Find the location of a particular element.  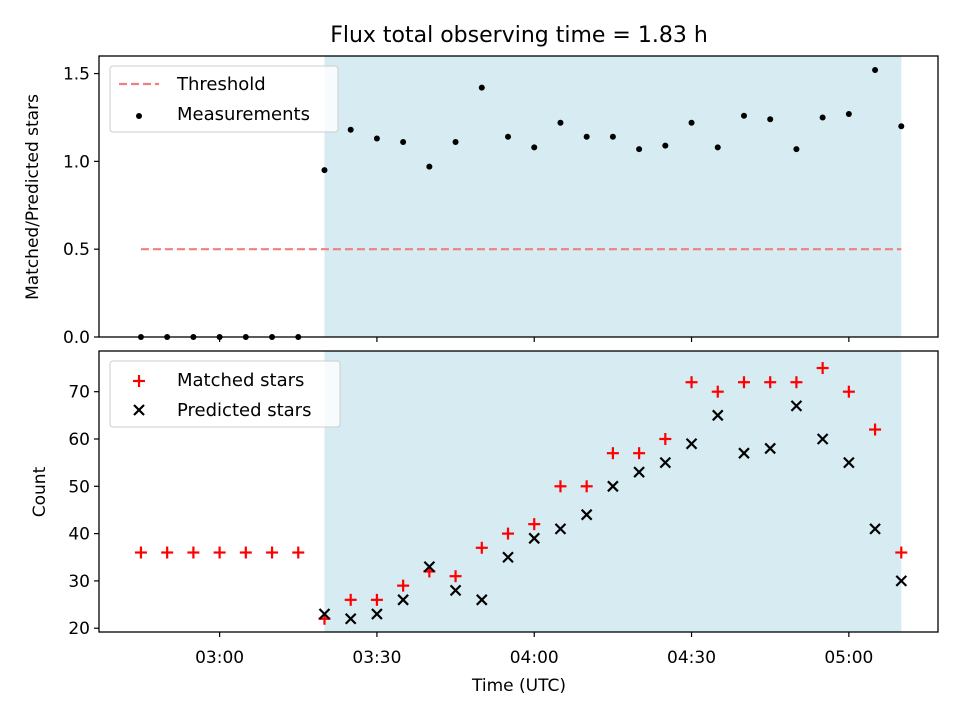

top-ytick-label: 0.0 is located at coordinates (76, 338).